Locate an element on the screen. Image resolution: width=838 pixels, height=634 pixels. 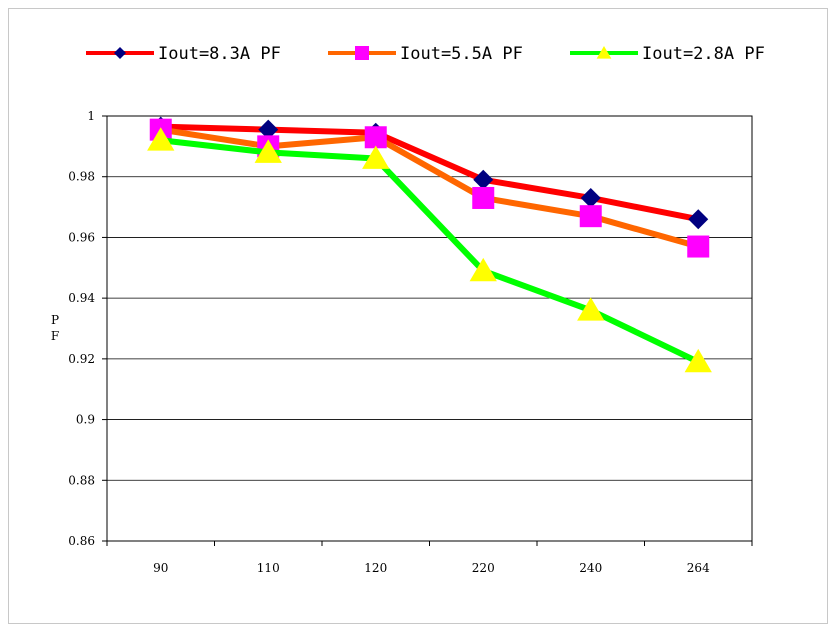
y-tick-label: 0.98 is located at coordinates (81, 177).